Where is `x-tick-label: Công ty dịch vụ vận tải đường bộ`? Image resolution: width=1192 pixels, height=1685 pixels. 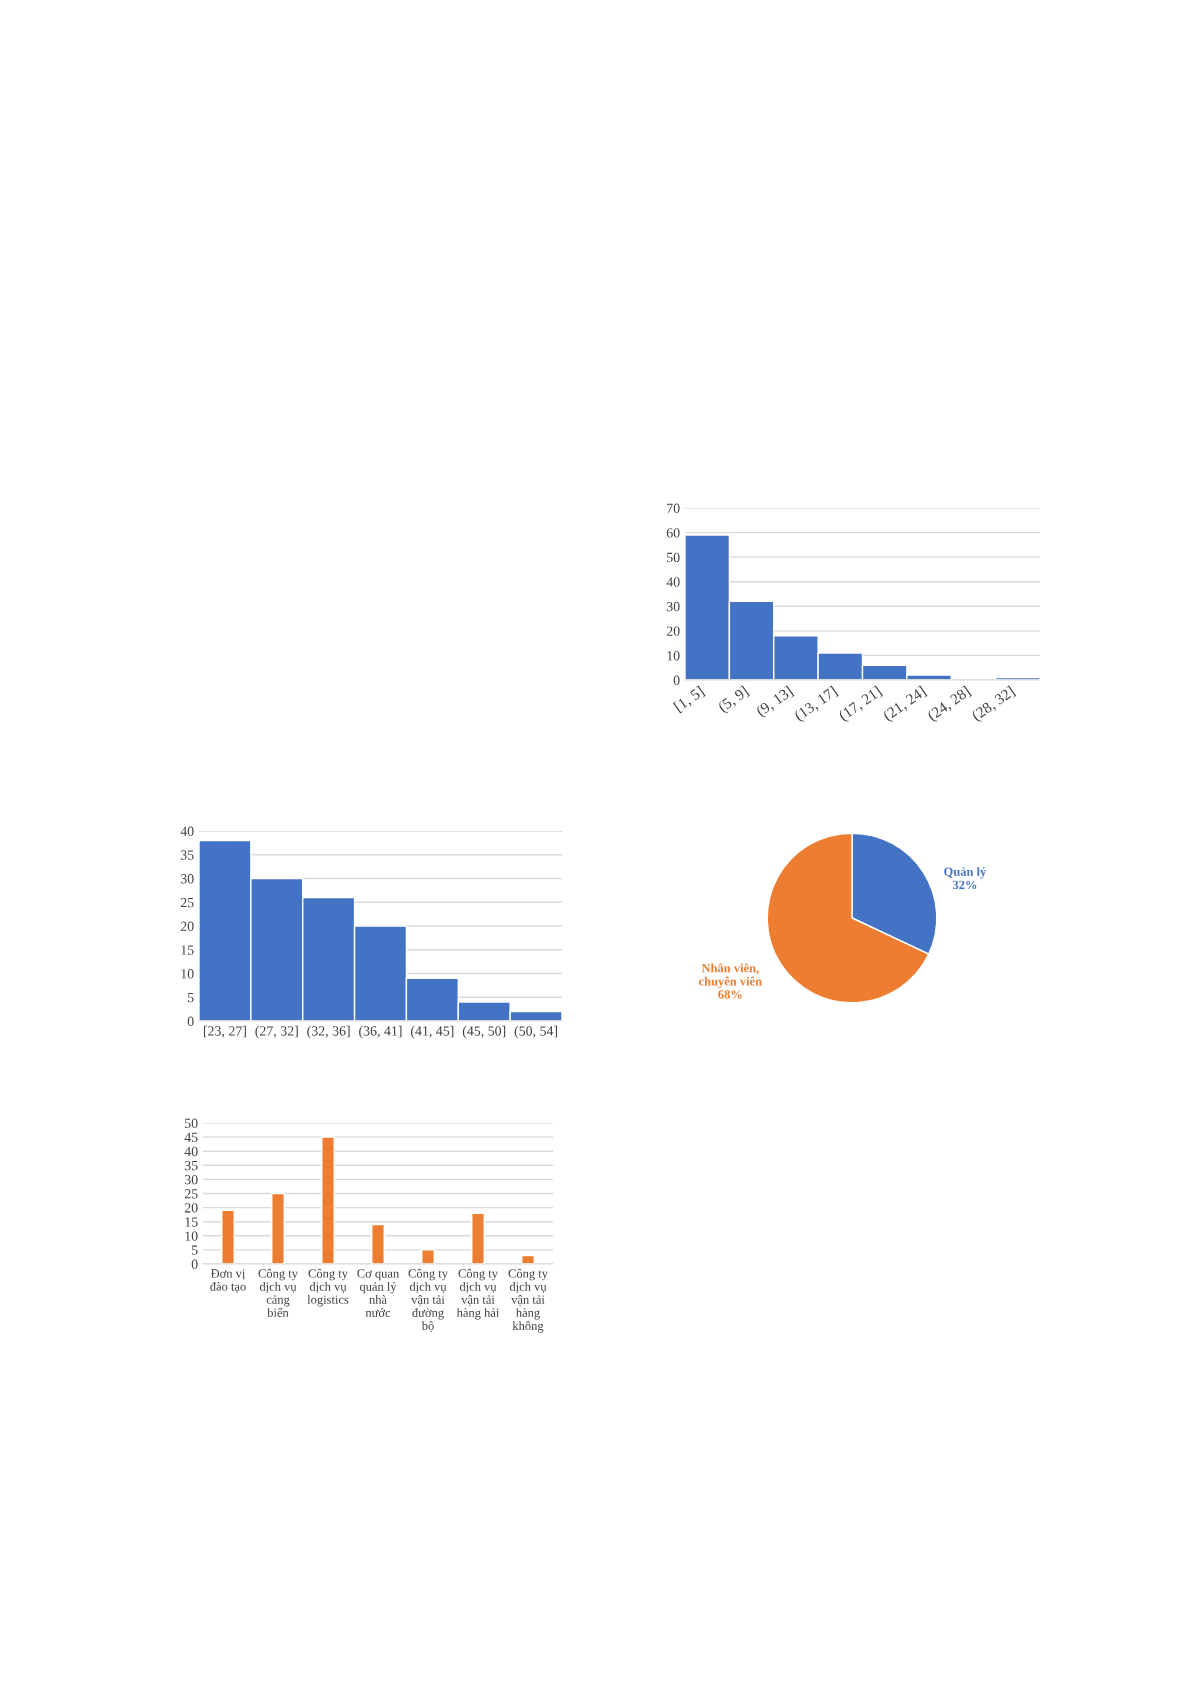
x-tick-label: Công ty dịch vụ vận tải đường bộ is located at coordinates (428, 1300).